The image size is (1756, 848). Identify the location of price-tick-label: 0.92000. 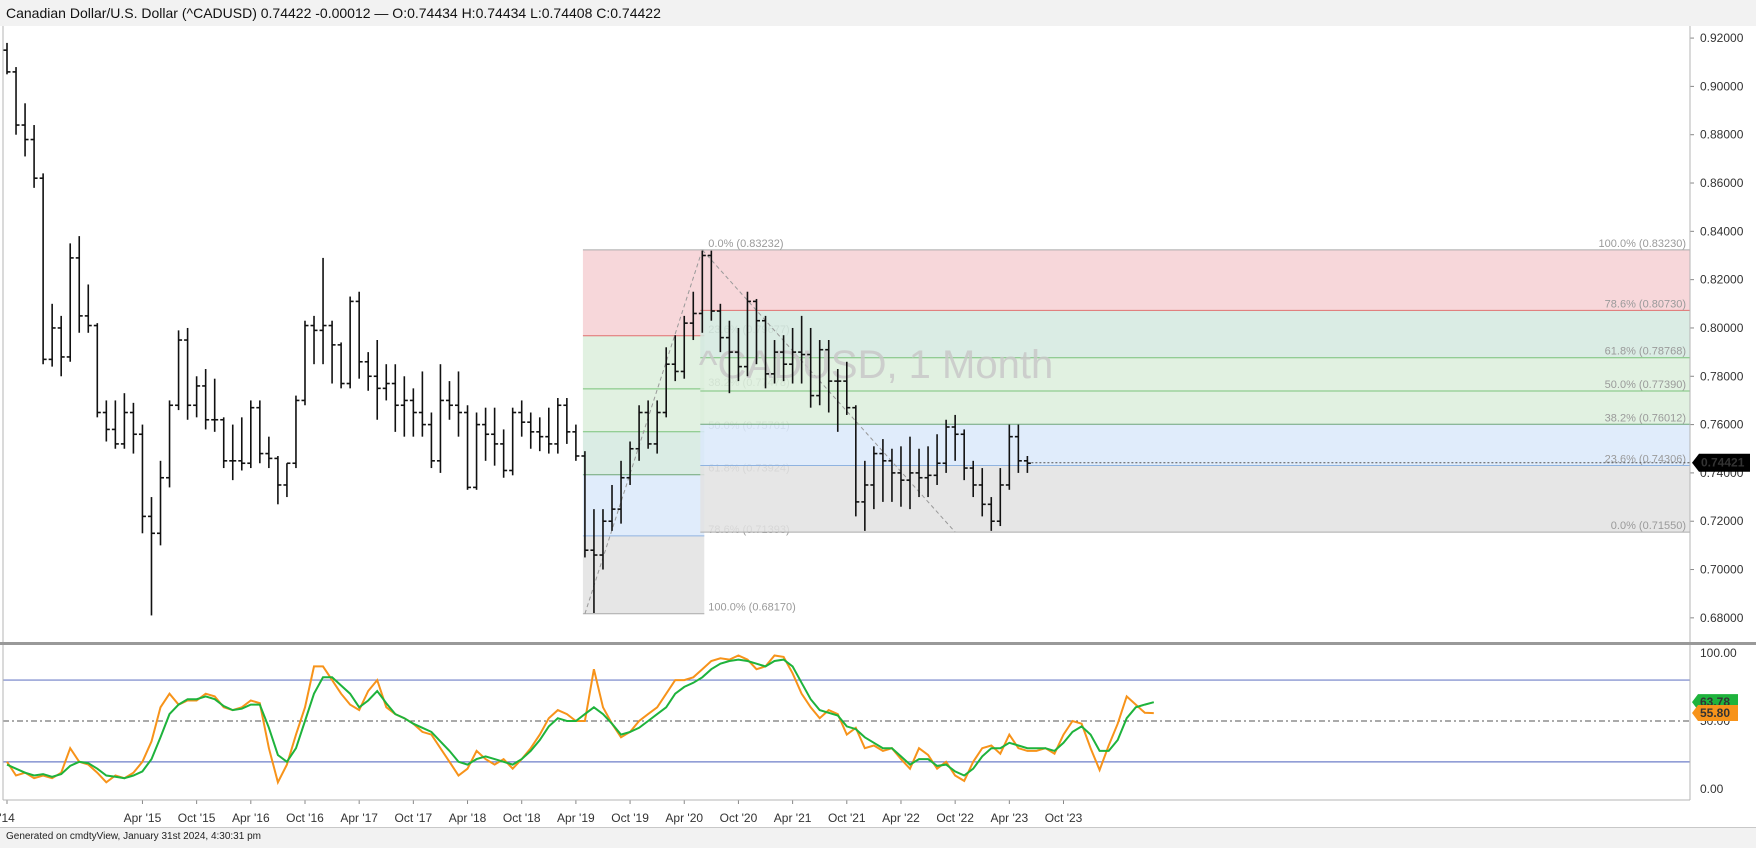
(1722, 38).